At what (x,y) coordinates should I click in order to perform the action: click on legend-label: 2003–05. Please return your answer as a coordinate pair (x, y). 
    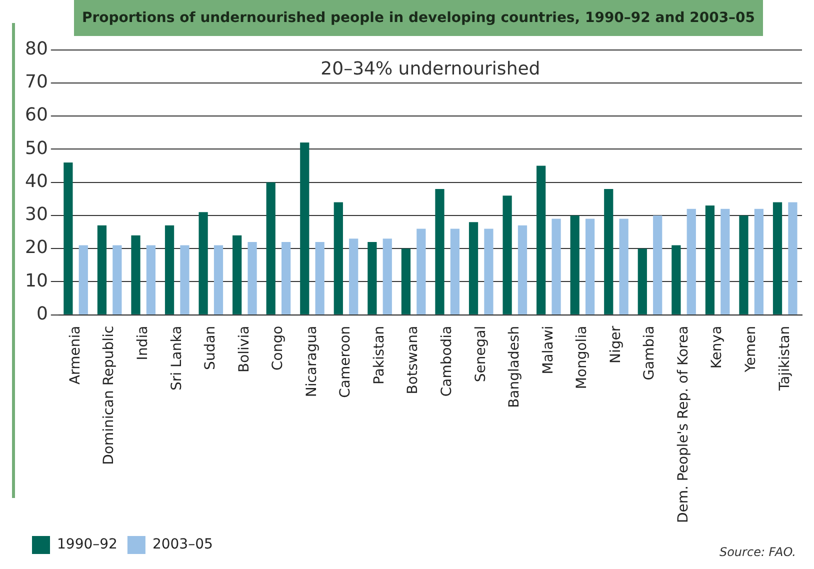
    Looking at the image, I should click on (182, 544).